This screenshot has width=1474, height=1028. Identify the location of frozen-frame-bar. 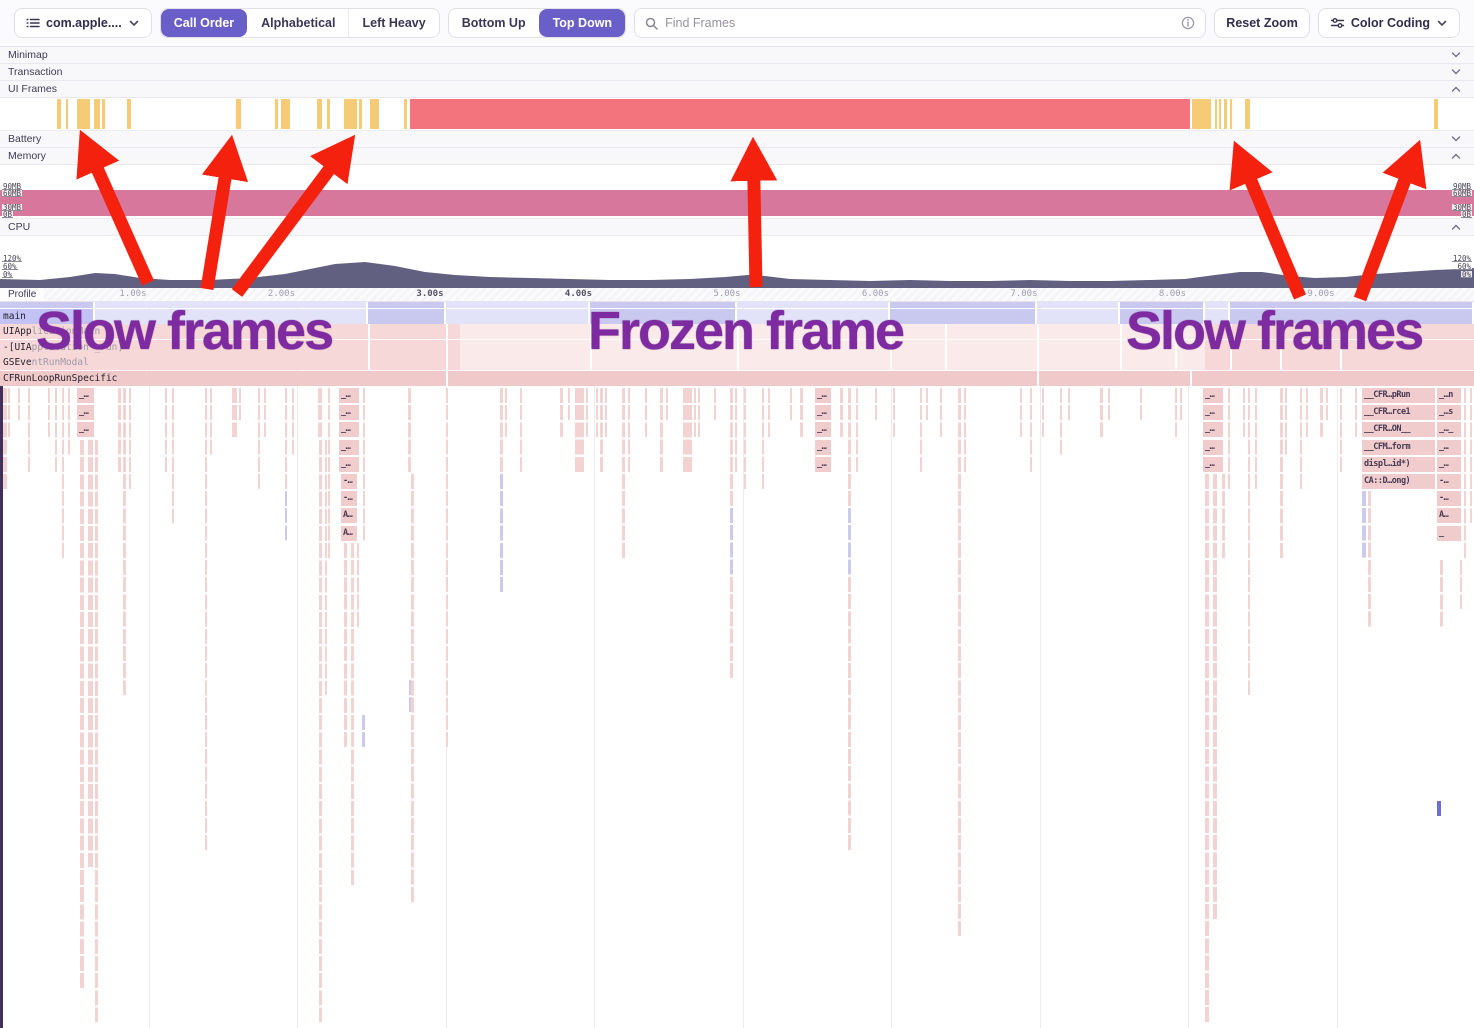
(800, 114).